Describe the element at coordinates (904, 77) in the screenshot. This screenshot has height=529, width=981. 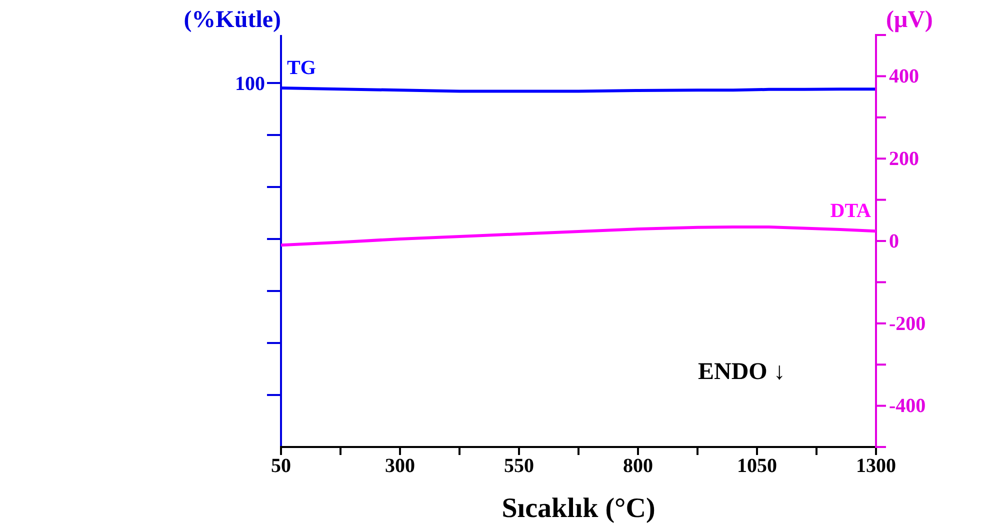
I see `y2-tick-label: 400` at that location.